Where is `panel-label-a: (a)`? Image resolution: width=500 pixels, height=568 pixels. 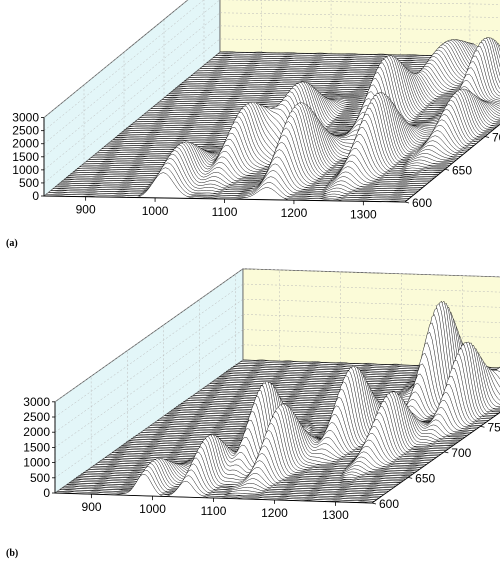 panel-label-a: (a) is located at coordinates (12, 243).